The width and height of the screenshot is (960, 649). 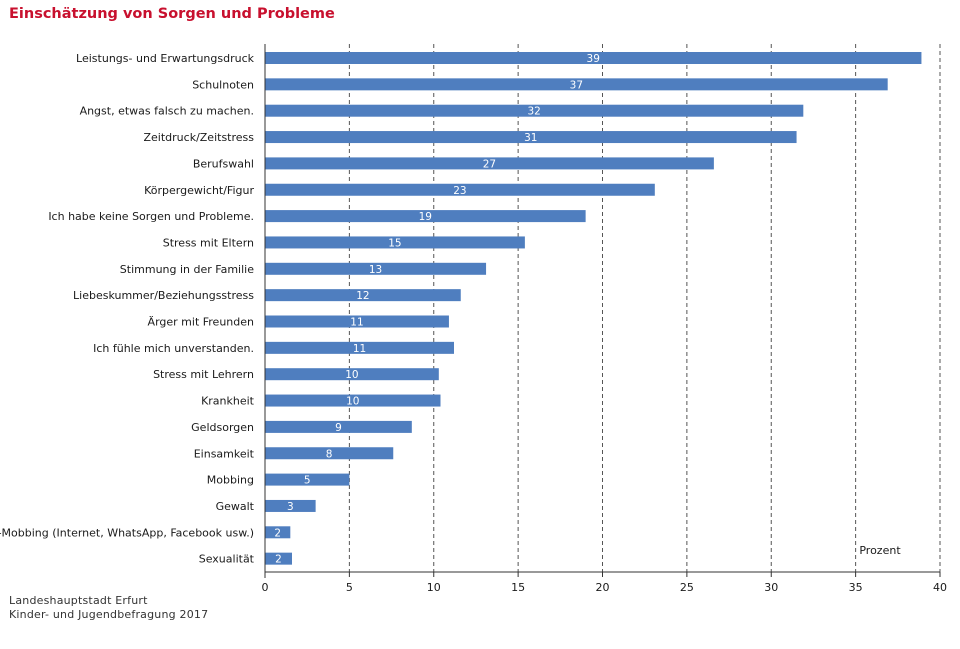 I want to click on data-label-4: 27, so click(x=489, y=164).